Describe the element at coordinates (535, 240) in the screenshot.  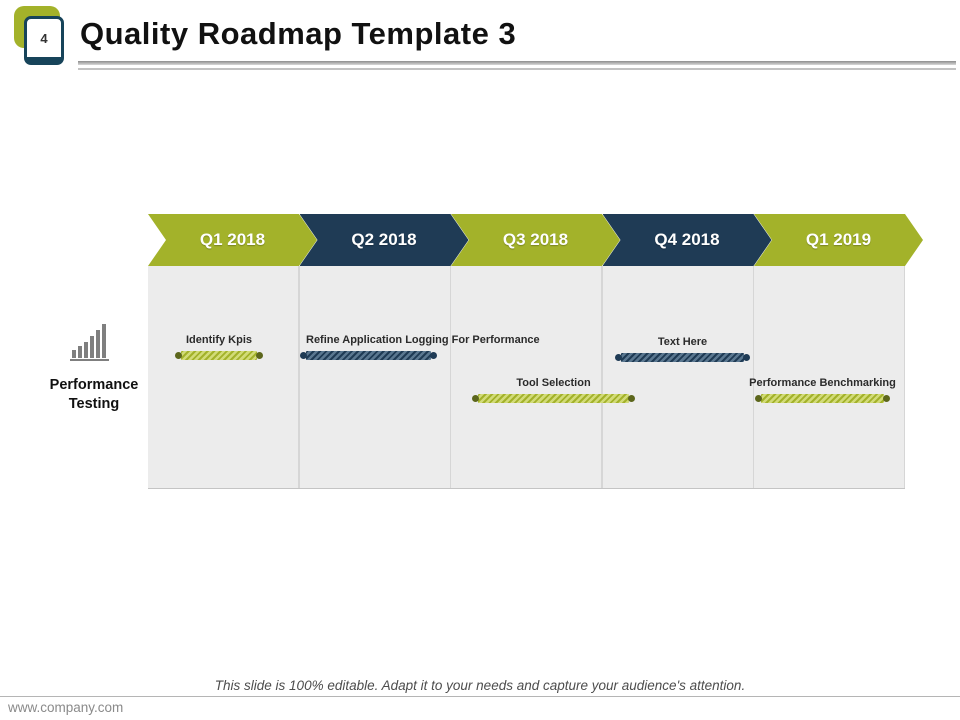
I see `quarter-header-q3-2018: Q3 2018` at that location.